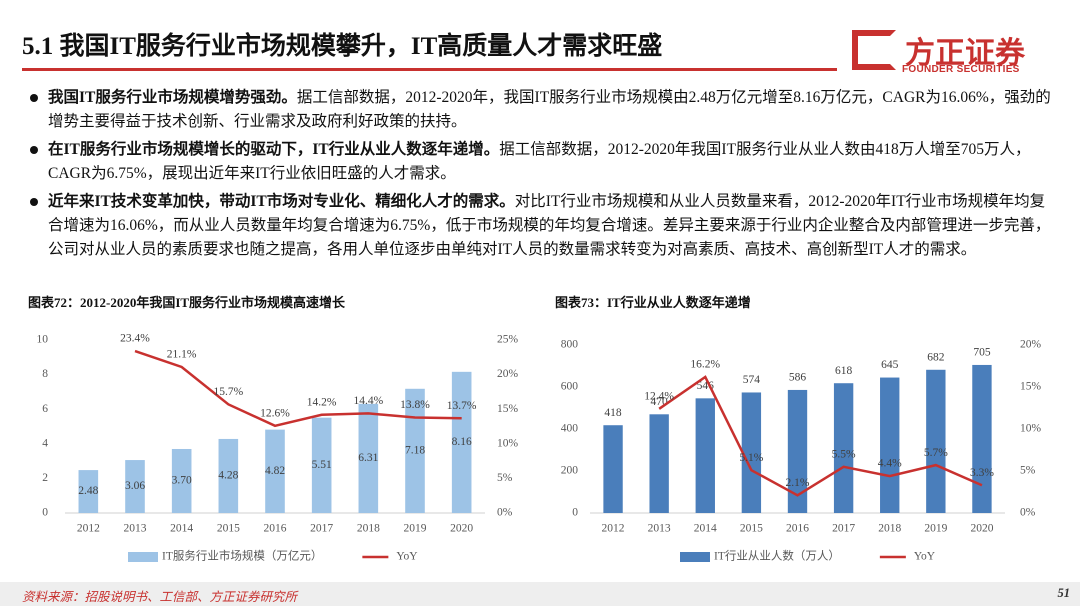 This screenshot has width=1080, height=606. Describe the element at coordinates (322, 402) in the screenshot. I see `line-label: 14.2%` at that location.